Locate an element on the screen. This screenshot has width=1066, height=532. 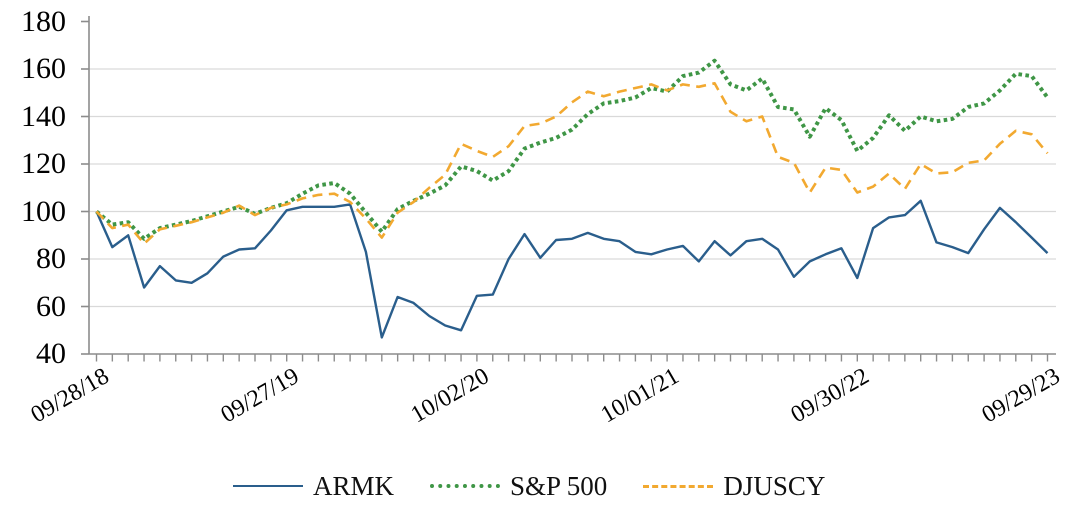
legend-label-armk: ARMK is located at coordinates (354, 486).